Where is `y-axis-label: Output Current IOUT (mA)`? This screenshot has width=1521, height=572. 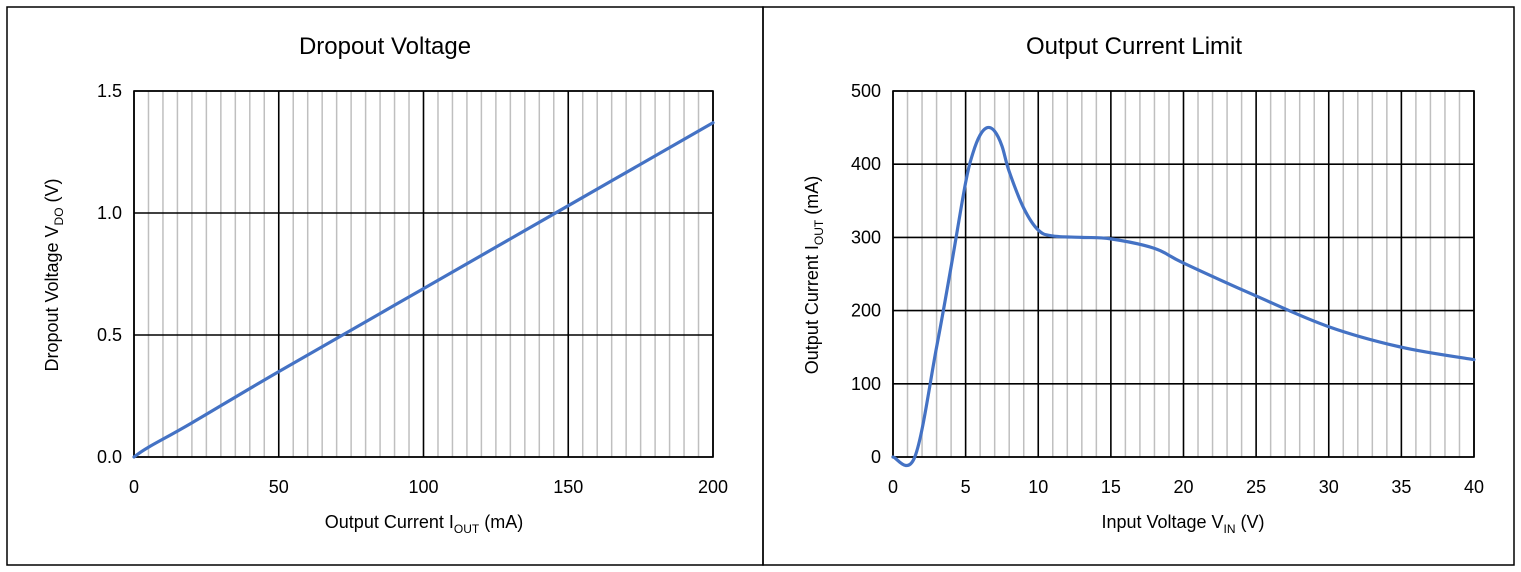 y-axis-label: Output Current IOUT (mA) is located at coordinates (814, 275).